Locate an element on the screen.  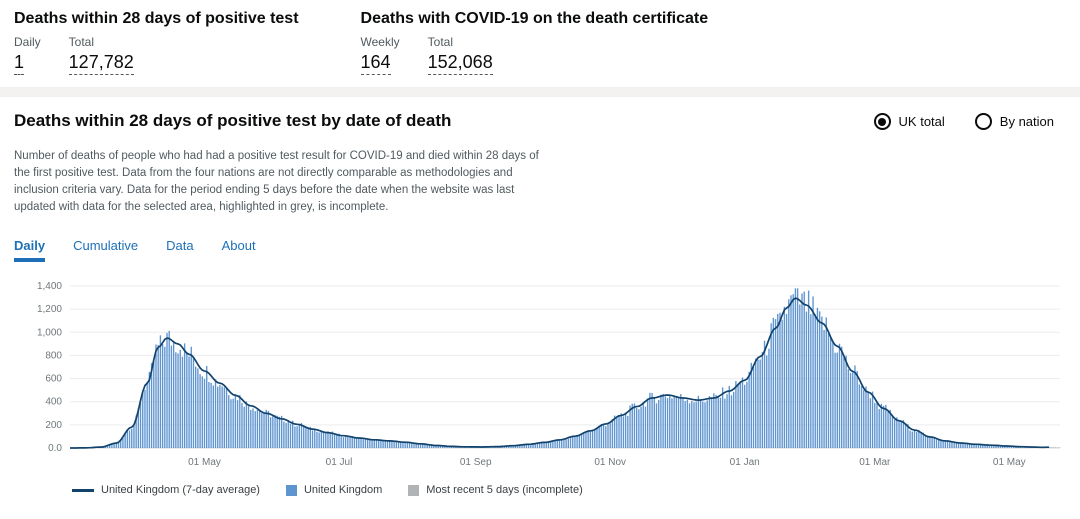
legend-average-label: United Kingdom (7-day average) is located at coordinates (180, 490).